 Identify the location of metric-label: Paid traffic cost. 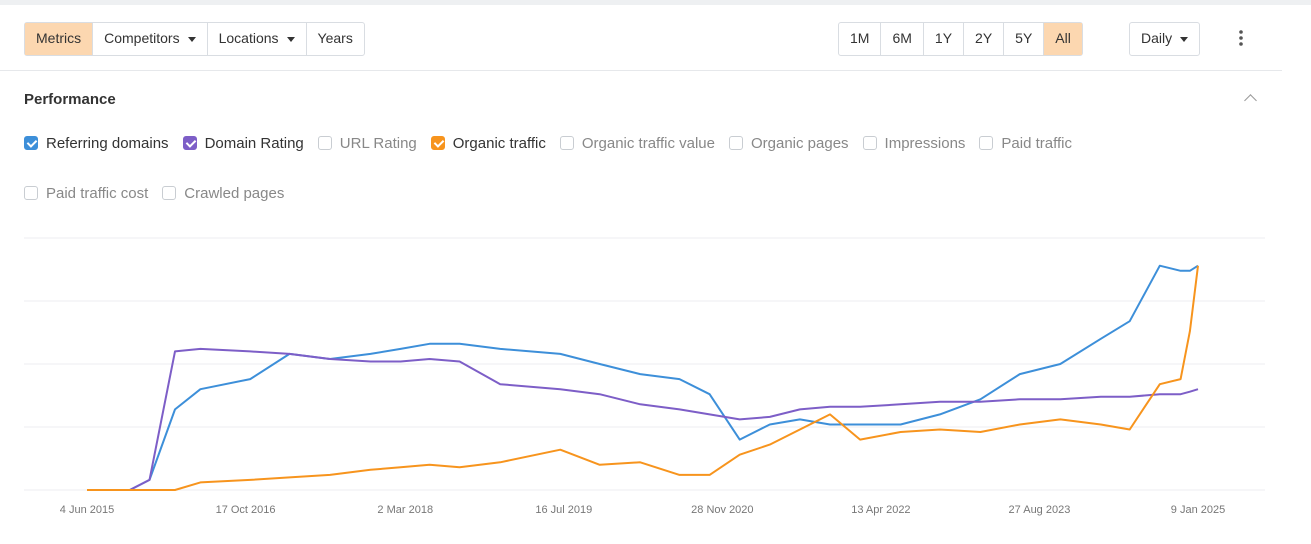
(97, 193).